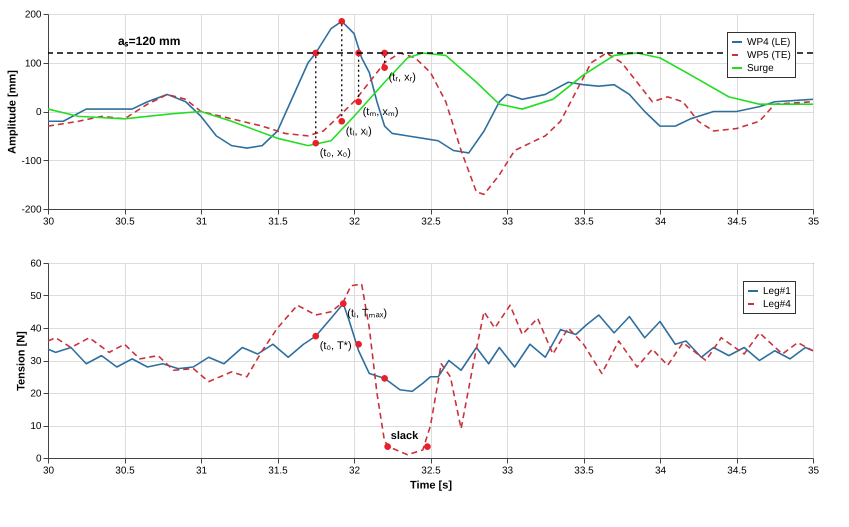 The height and width of the screenshot is (527, 849). Describe the element at coordinates (769, 55) in the screenshot. I see `legend-label: WP5 (TE)` at that location.